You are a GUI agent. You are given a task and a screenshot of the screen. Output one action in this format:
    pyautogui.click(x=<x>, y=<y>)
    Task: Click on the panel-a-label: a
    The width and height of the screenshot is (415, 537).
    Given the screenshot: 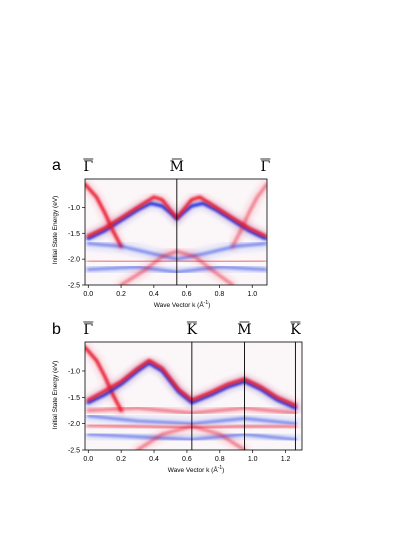 What is the action you would take?
    pyautogui.click(x=56, y=165)
    